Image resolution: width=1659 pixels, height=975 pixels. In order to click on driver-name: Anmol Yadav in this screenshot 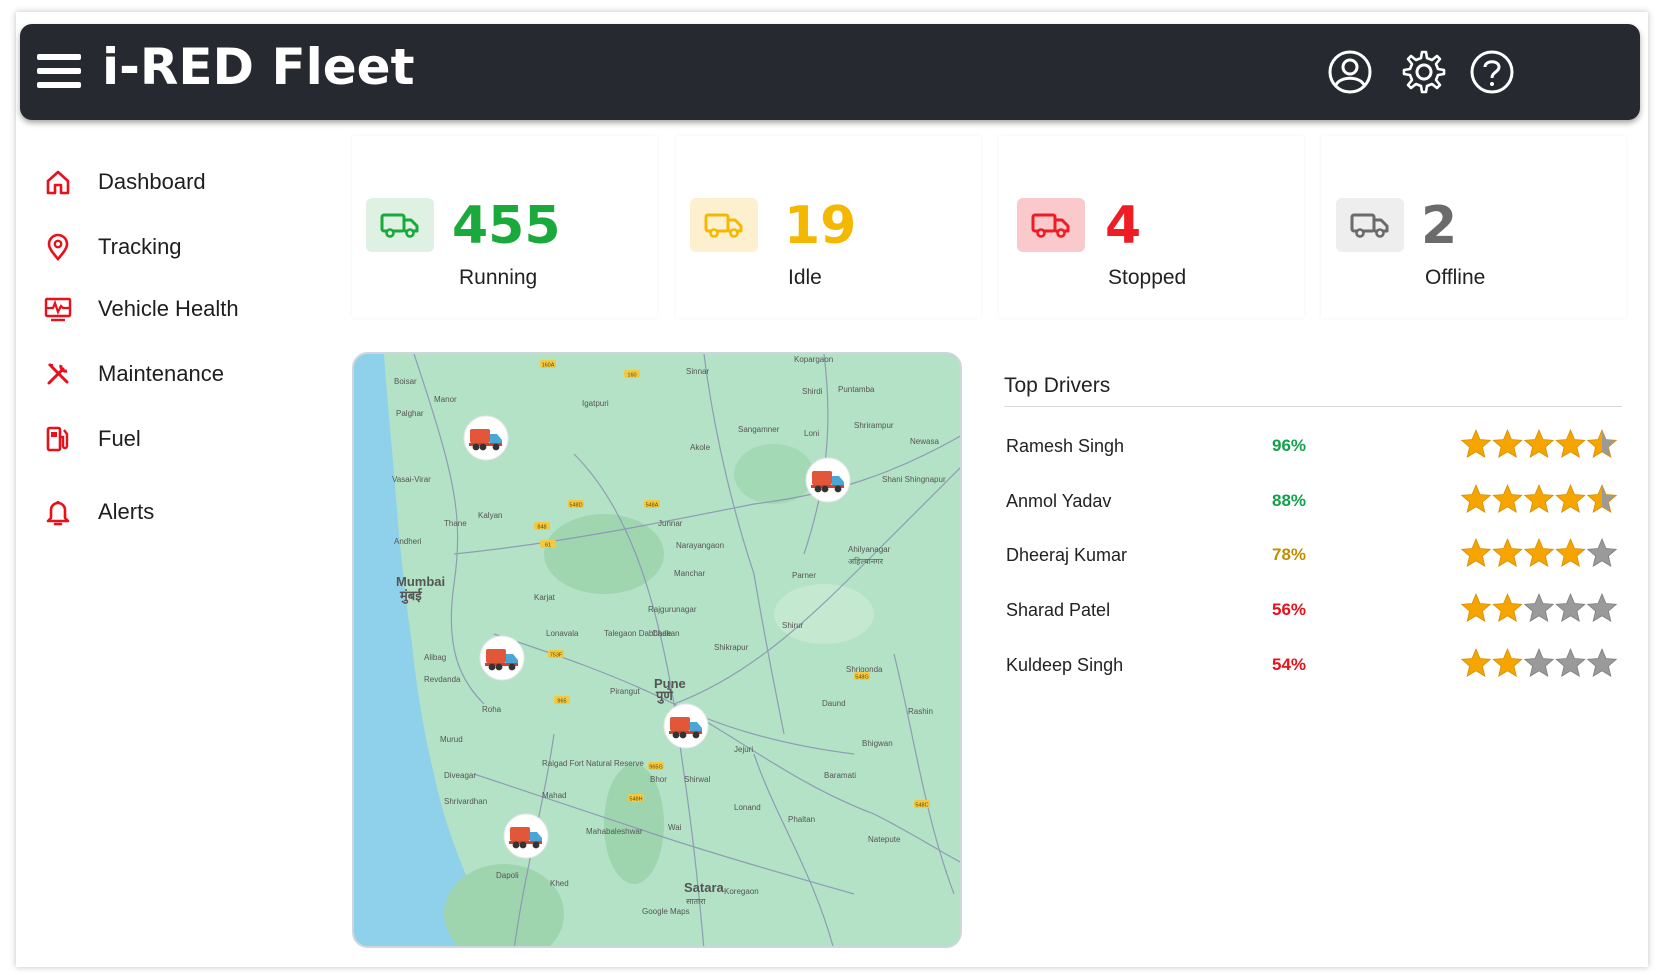, I will do `click(1059, 501)`.